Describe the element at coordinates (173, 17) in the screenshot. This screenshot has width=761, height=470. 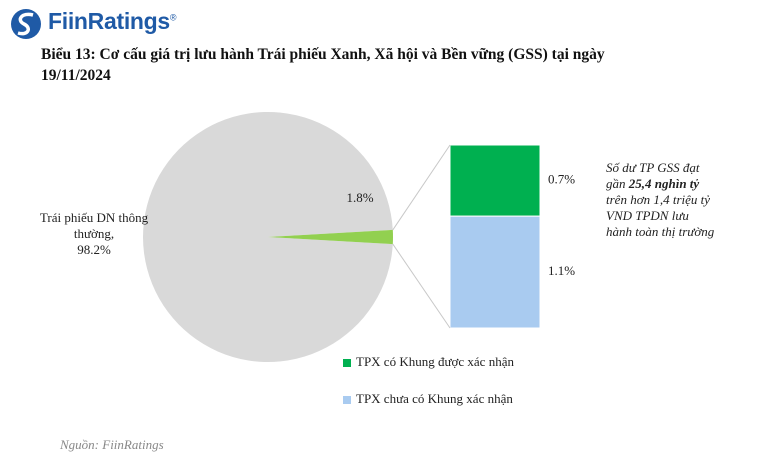
I see `logo-mark: ®` at that location.